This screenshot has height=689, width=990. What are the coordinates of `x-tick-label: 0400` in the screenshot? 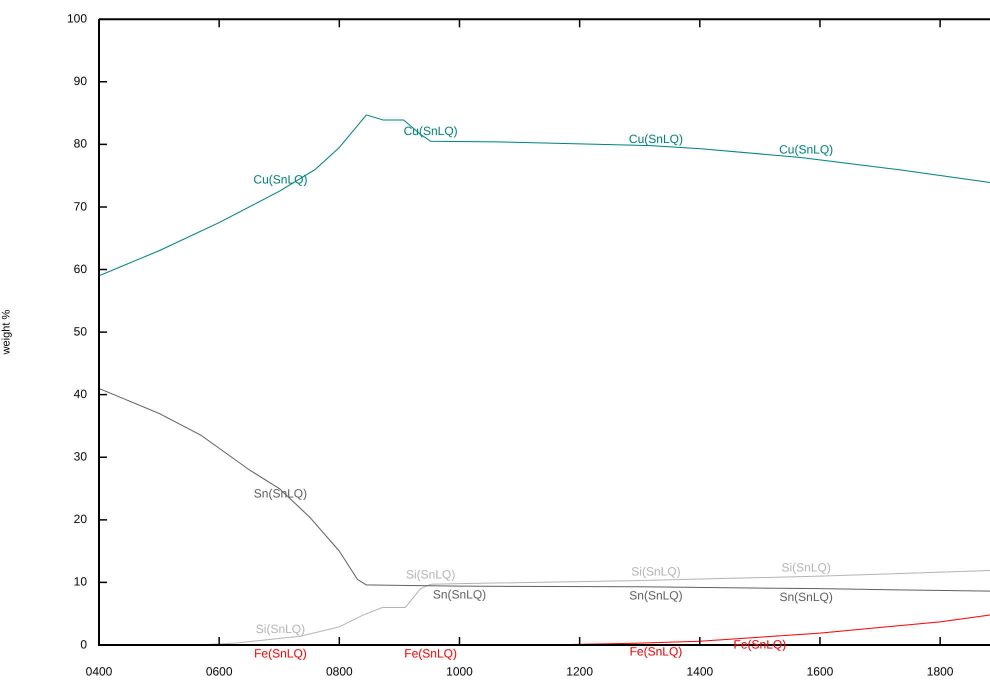 It's located at (99, 671).